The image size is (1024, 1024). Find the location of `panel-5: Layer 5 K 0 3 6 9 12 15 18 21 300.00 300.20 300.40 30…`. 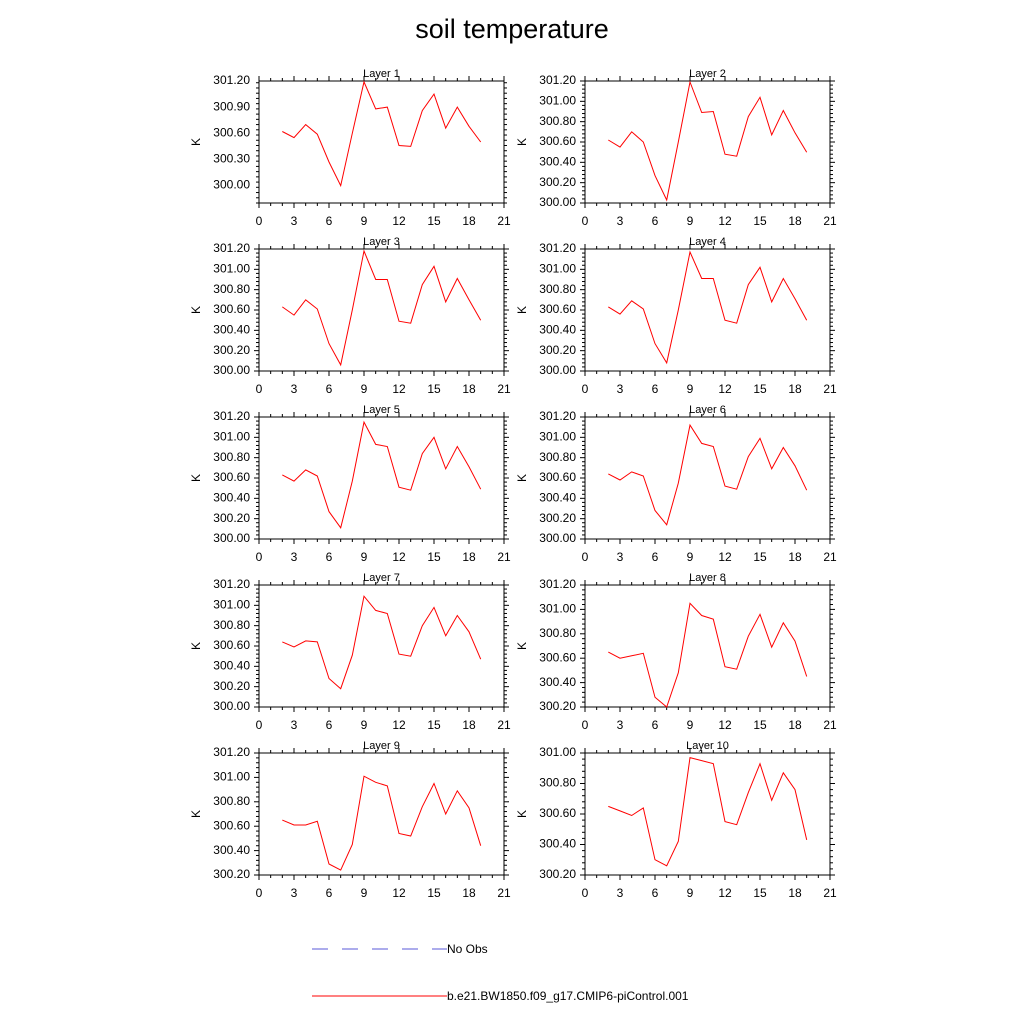

panel-5: Layer 5 K 0 3 6 9 12 15 18 21 300.00 300.20 300.40 30… is located at coordinates (350, 484).